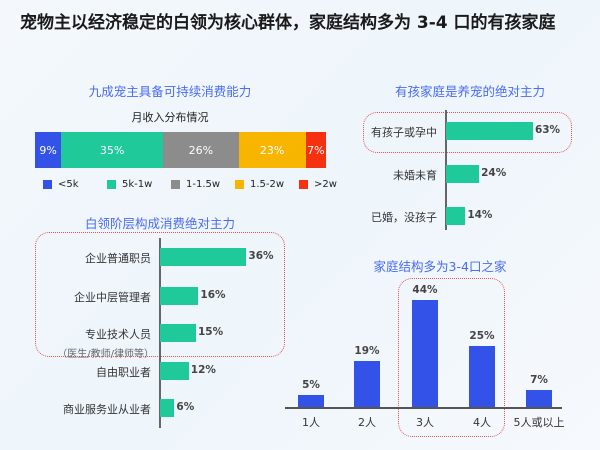  Describe the element at coordinates (311, 384) in the screenshot. I see `bar-value-label: 5%` at that location.